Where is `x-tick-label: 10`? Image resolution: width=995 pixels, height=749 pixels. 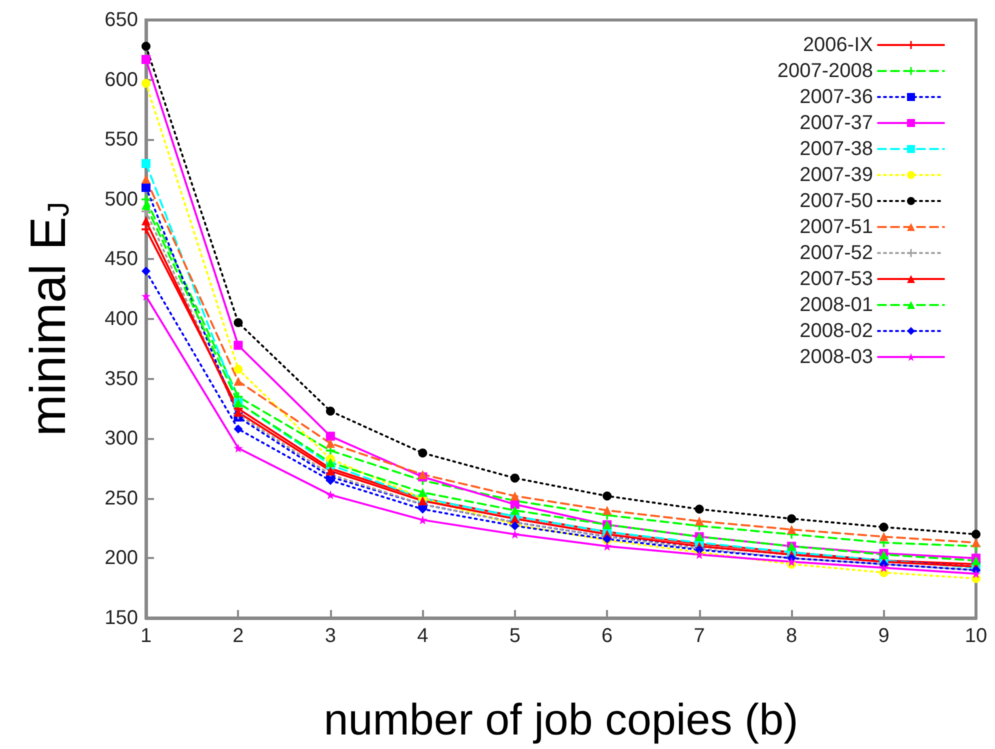 x-tick-label: 10 is located at coordinates (976, 636).